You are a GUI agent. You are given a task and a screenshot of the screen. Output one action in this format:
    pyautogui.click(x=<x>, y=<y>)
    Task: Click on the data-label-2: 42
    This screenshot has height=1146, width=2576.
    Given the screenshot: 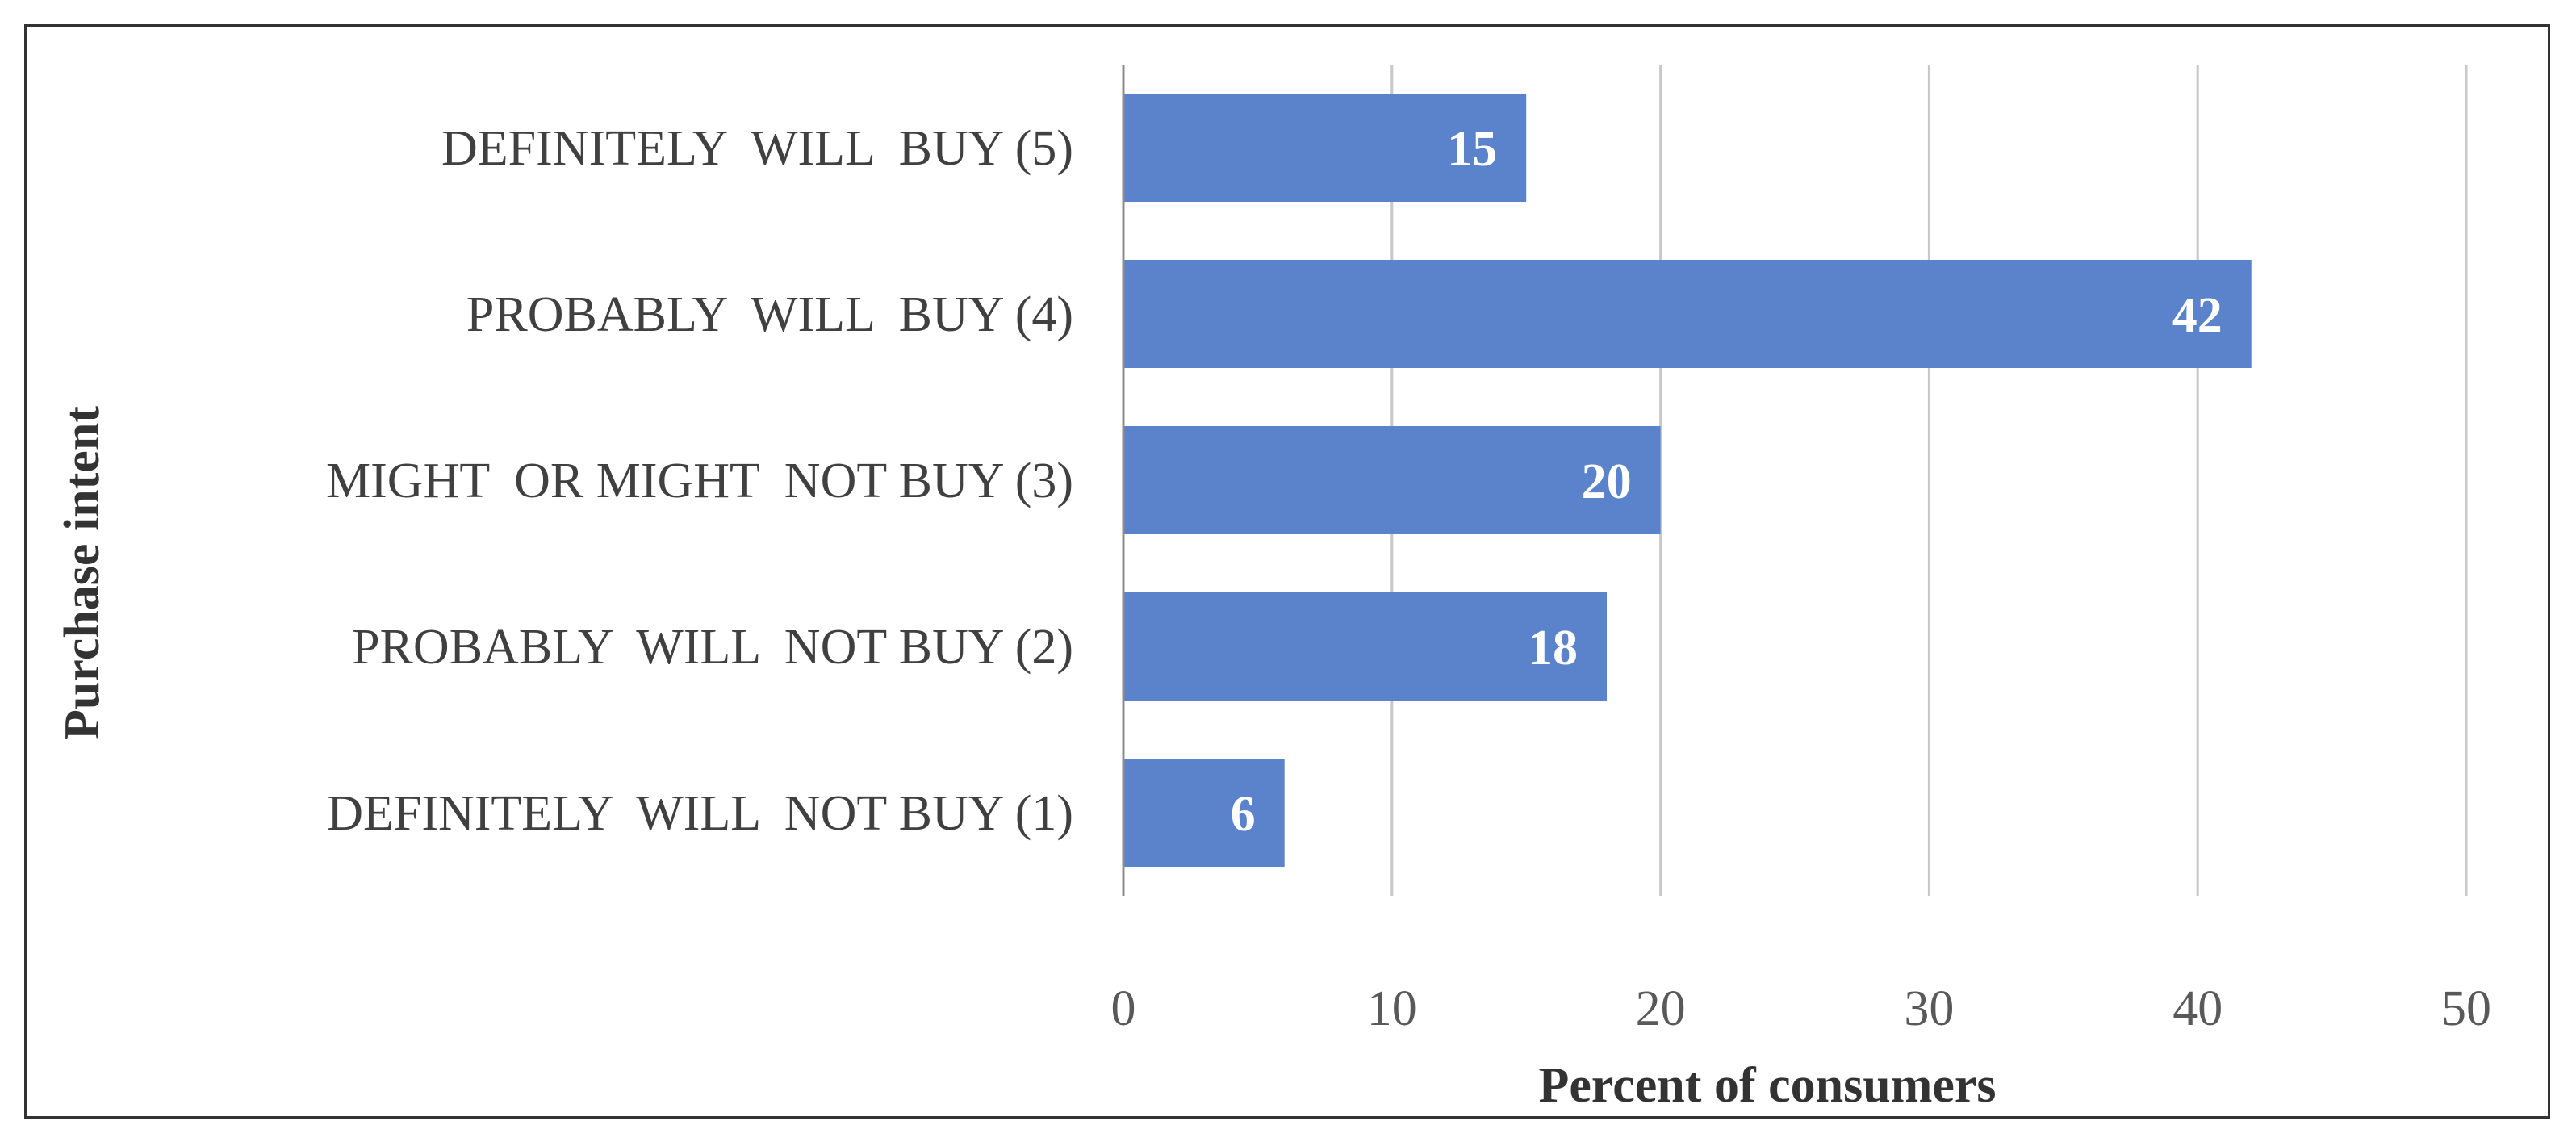 What is the action you would take?
    pyautogui.click(x=2197, y=315)
    